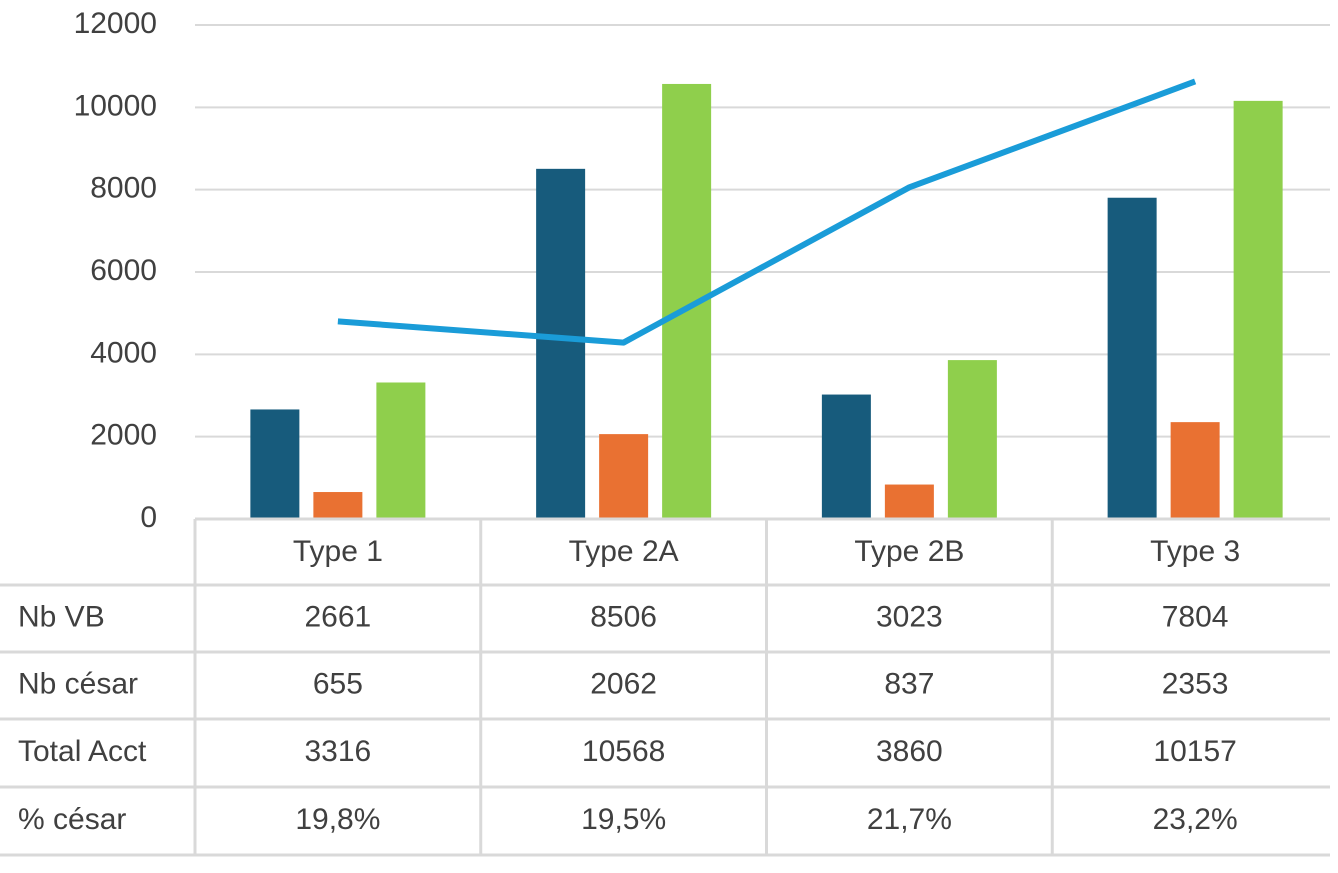 Image resolution: width=1338 pixels, height=873 pixels. Describe the element at coordinates (909, 616) in the screenshot. I see `table-cell: 3023` at that location.